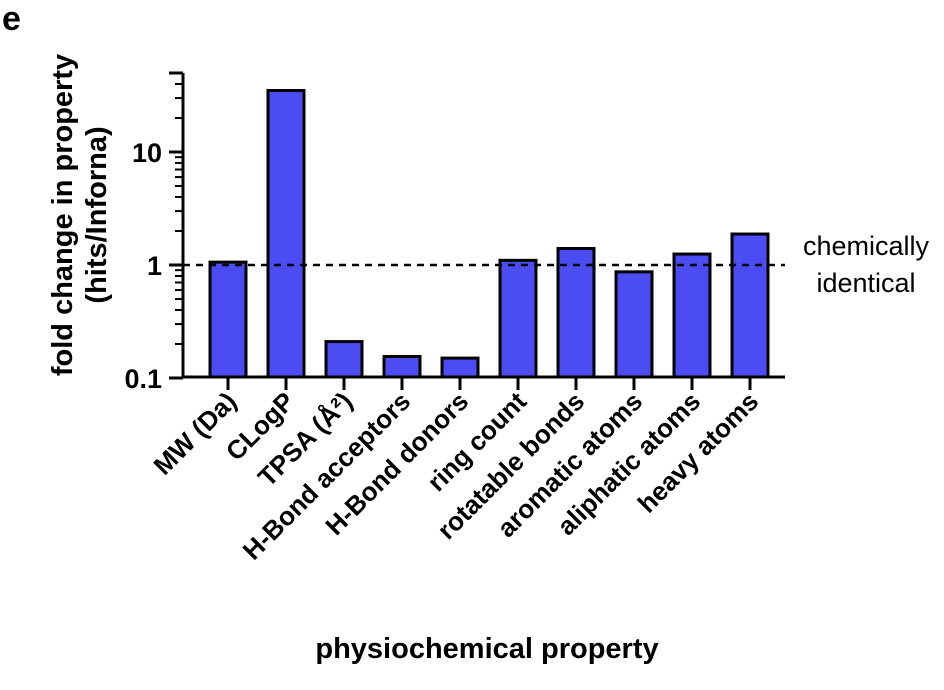 This screenshot has width=944, height=690. What do you see at coordinates (97, 214) in the screenshot?
I see `y-axis-title-line2: (hits/Inforna)` at bounding box center [97, 214].